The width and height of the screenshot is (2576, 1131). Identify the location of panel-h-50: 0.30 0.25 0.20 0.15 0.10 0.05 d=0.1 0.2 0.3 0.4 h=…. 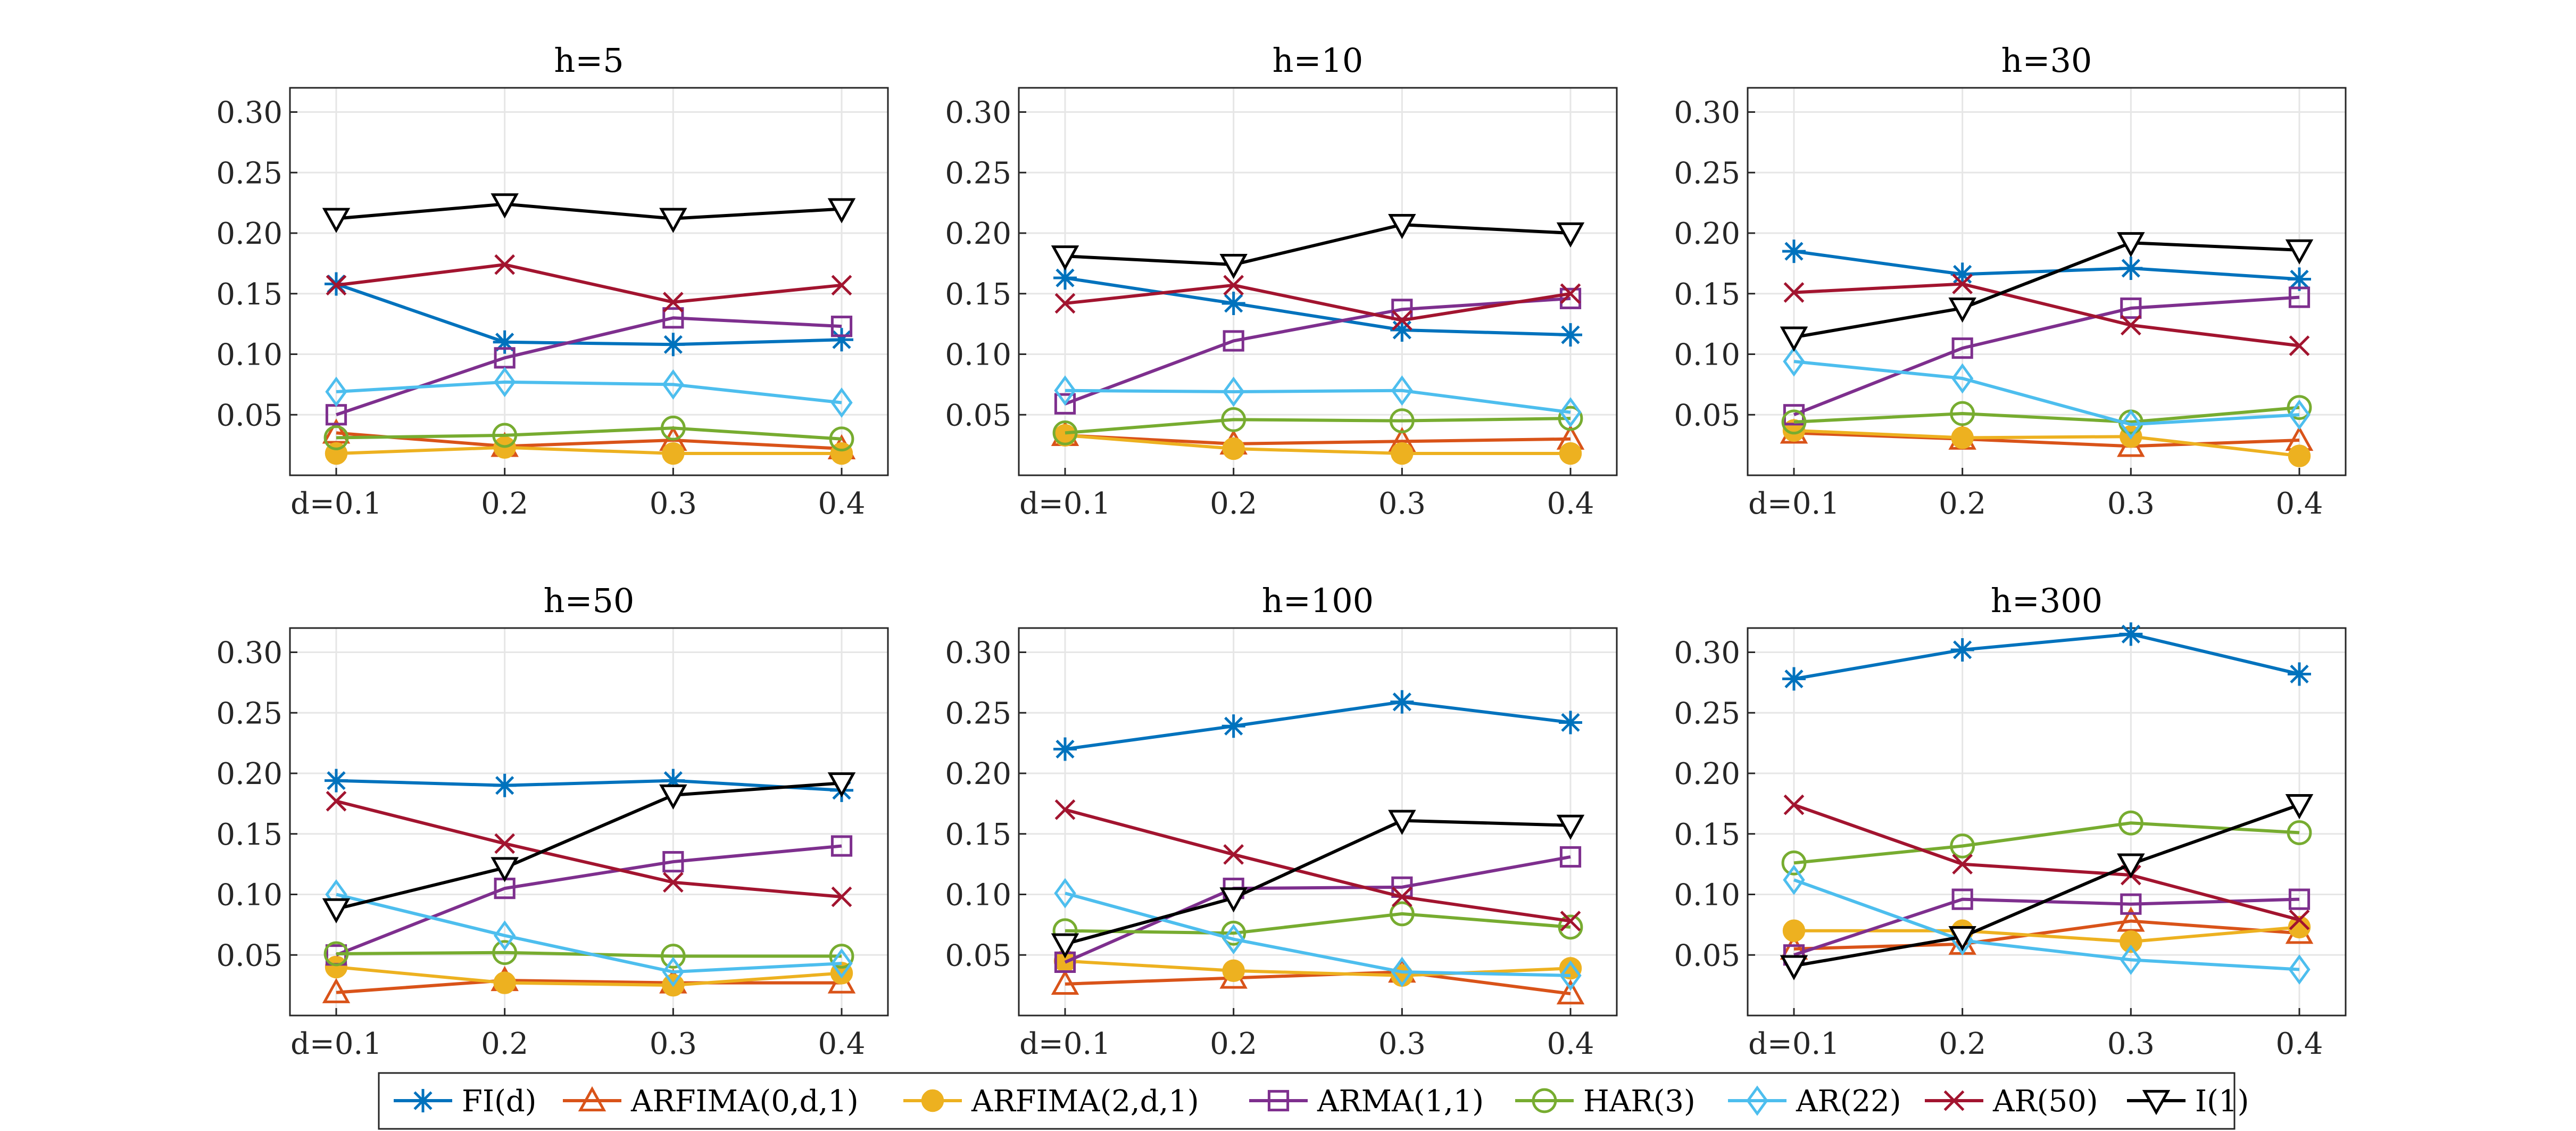
(552, 821).